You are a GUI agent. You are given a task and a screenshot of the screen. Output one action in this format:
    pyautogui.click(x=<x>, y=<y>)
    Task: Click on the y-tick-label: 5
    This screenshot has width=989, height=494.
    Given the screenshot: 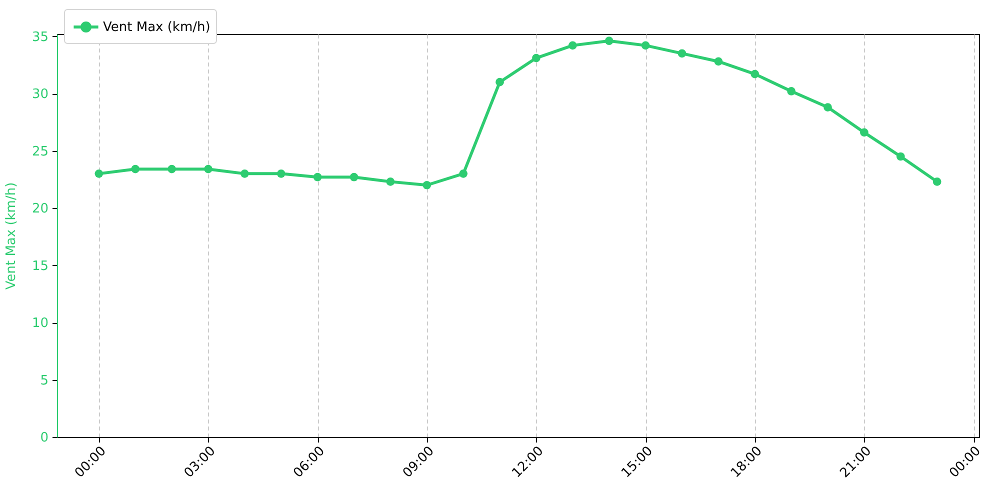 What is the action you would take?
    pyautogui.click(x=44, y=380)
    